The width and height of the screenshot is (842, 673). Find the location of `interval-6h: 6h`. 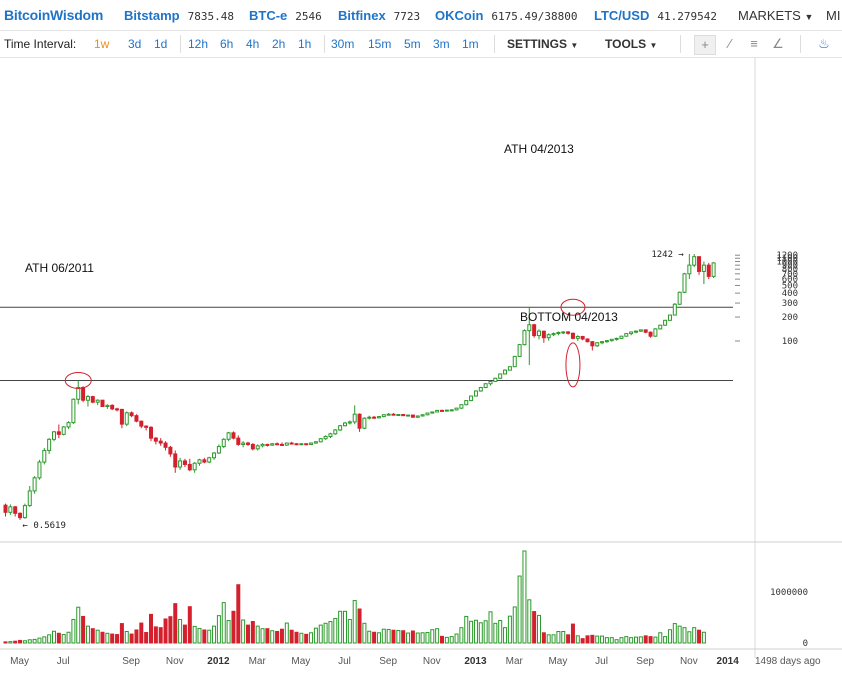

interval-6h: 6h is located at coordinates (227, 44).